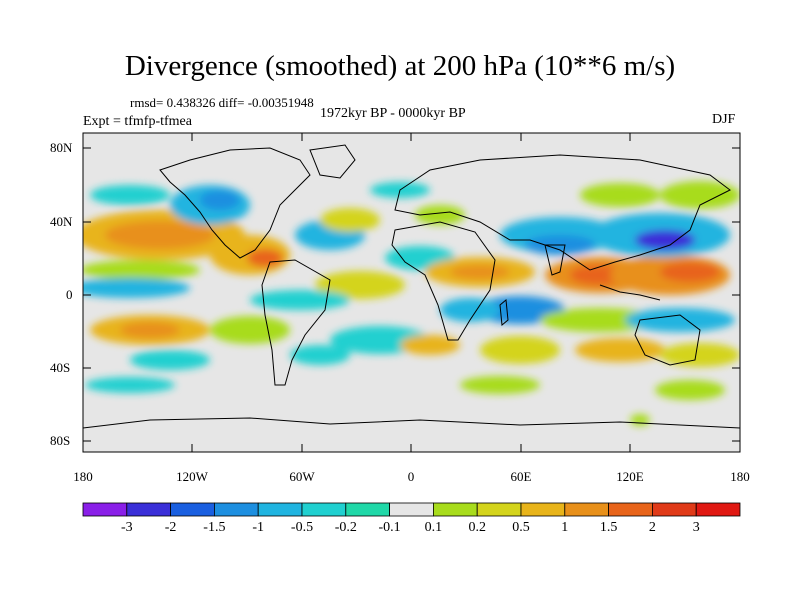 This screenshot has width=800, height=600. What do you see at coordinates (214, 527) in the screenshot?
I see `colorbar-label-2: -1.5` at bounding box center [214, 527].